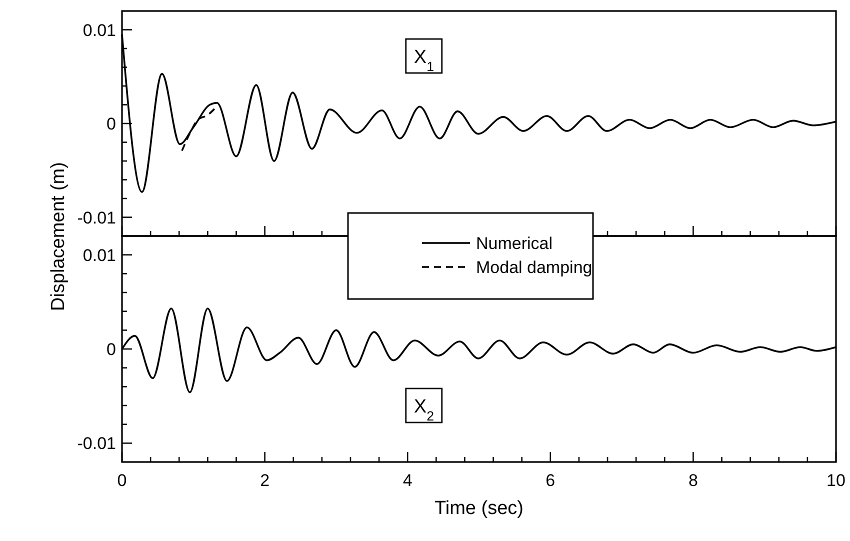 Image resolution: width=850 pixels, height=541 pixels. I want to click on x-tick-label: 6, so click(551, 480).